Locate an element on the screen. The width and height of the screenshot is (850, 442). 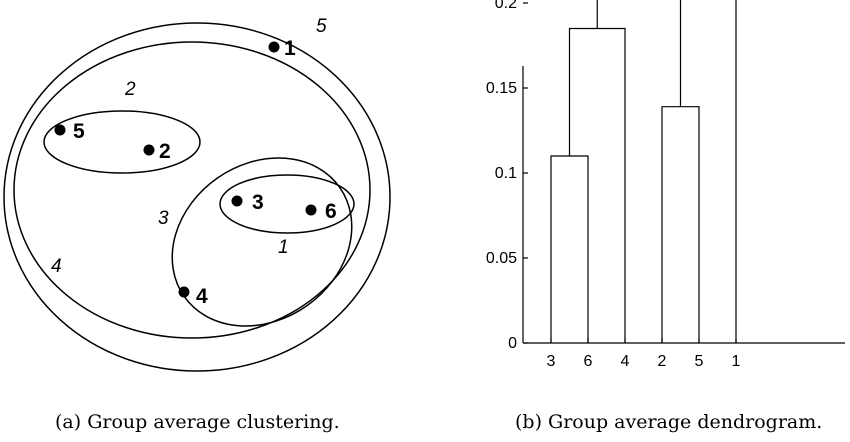
x-tick-label: 5 is located at coordinates (699, 361).